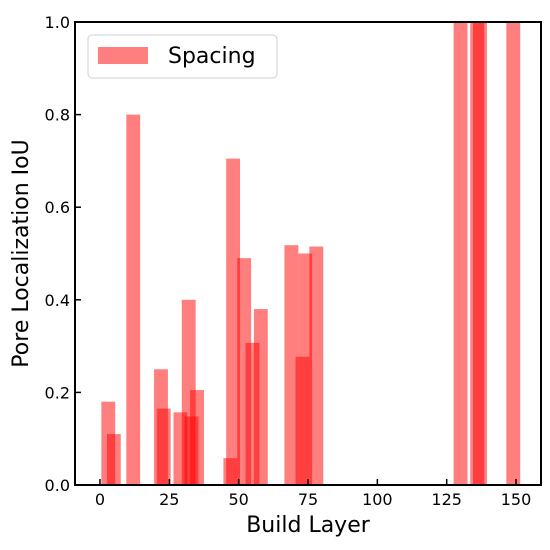  Describe the element at coordinates (123, 55) in the screenshot. I see `legend-swatch` at that location.